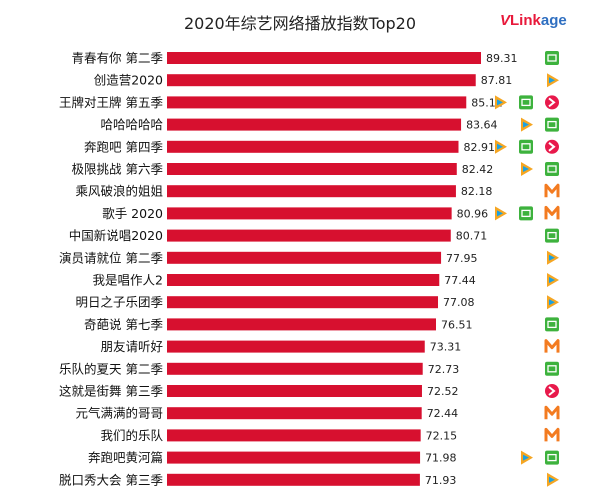 The height and width of the screenshot is (496, 600). I want to click on value-label: 76.51, so click(457, 324).